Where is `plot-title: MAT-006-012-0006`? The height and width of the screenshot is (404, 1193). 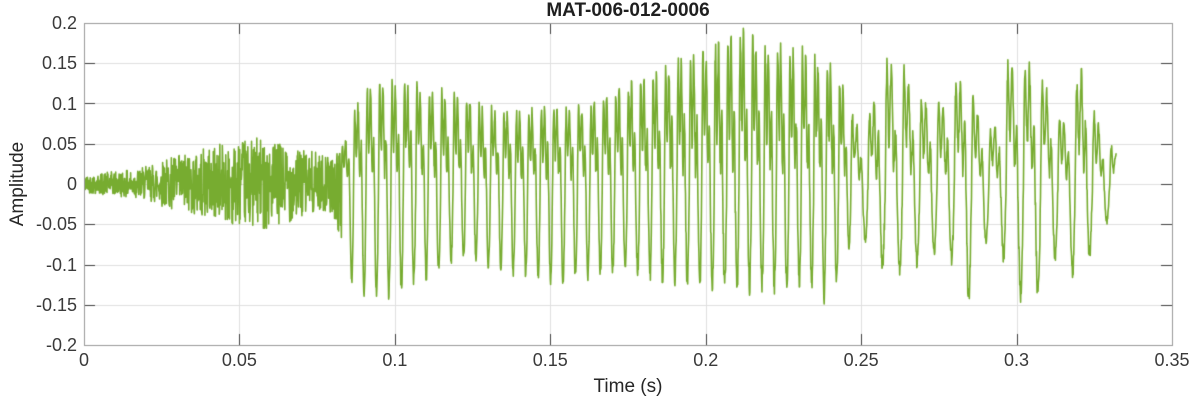 plot-title: MAT-006-012-0006 is located at coordinates (628, 10).